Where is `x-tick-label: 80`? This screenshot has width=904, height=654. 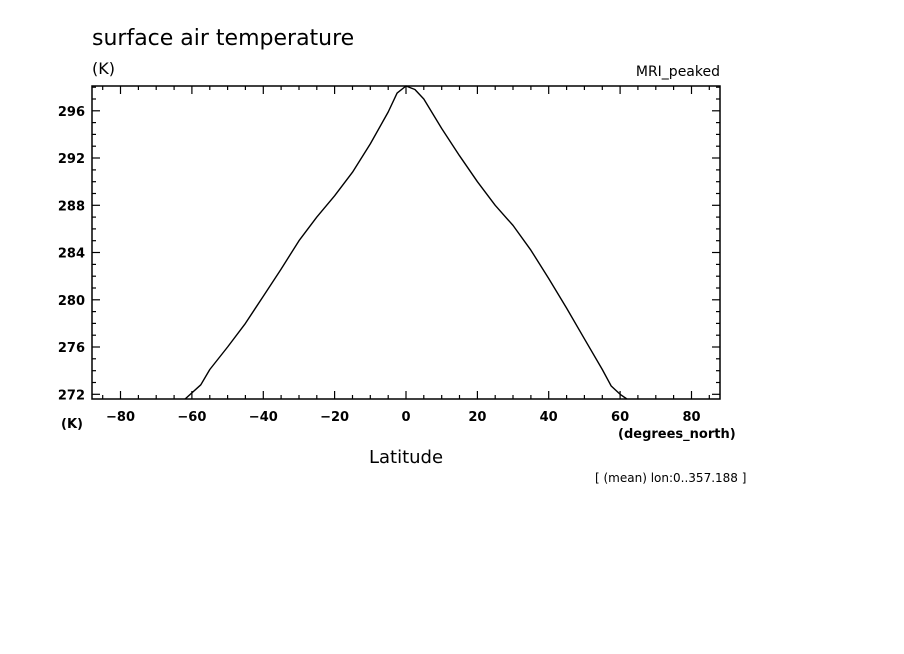 x-tick-label: 80 is located at coordinates (691, 417).